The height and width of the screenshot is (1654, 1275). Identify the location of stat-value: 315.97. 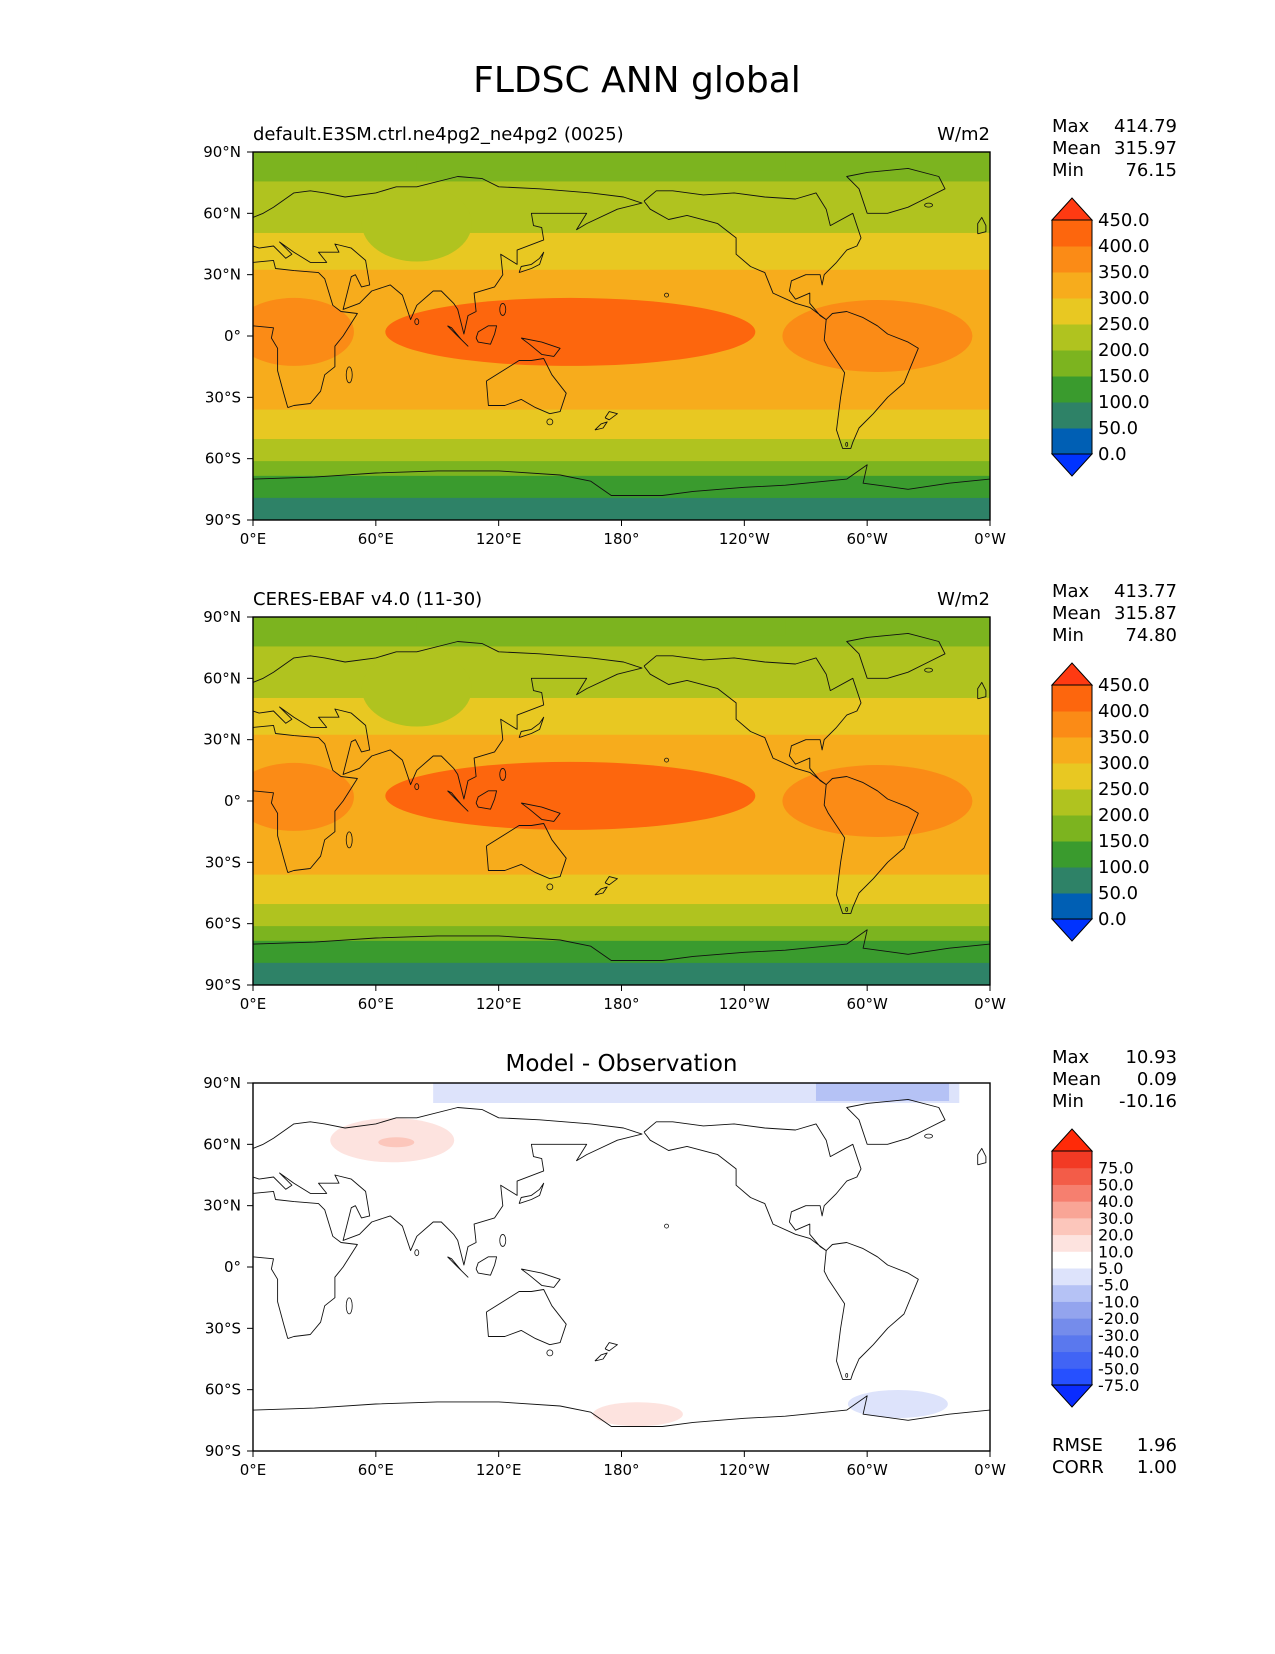
(1145, 148).